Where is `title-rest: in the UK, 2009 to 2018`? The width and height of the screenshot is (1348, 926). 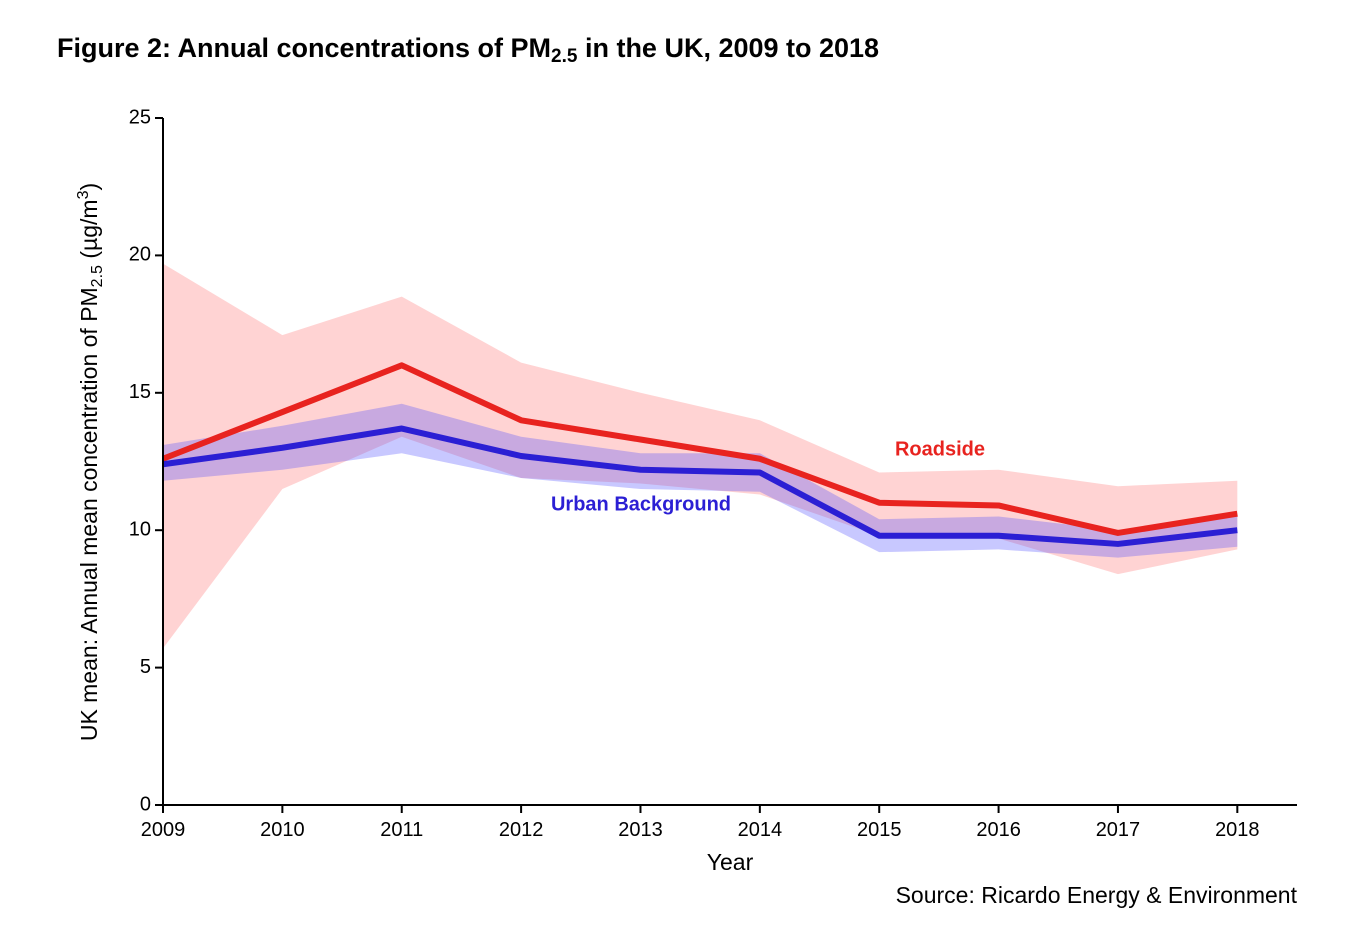 title-rest: in the UK, 2009 to 2018 is located at coordinates (728, 48).